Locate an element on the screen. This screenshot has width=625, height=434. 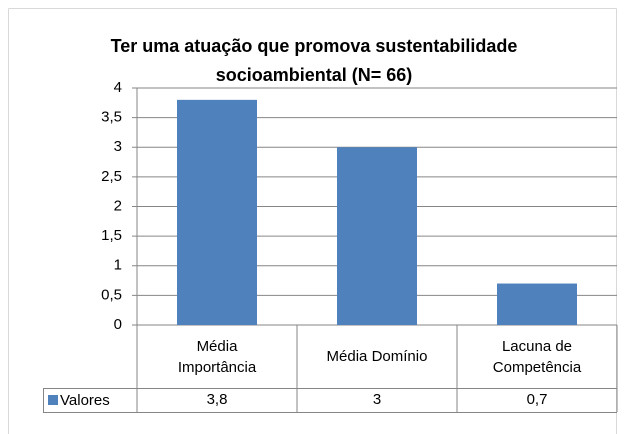
y-tick-label: 2 is located at coordinates (118, 205).